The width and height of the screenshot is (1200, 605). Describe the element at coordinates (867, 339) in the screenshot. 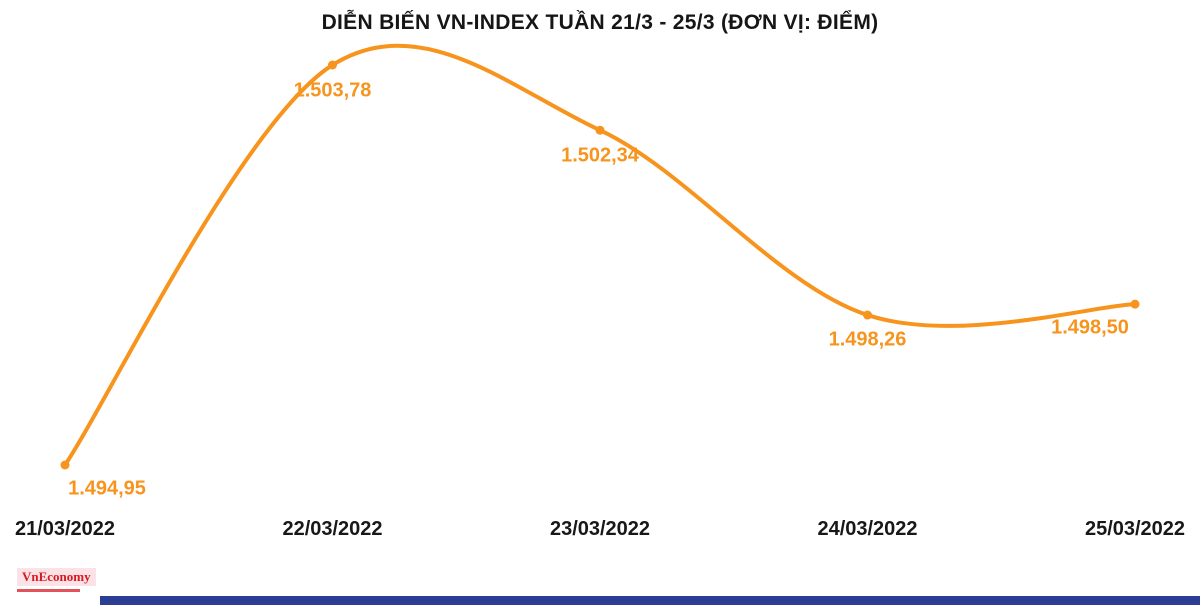

I see `data-point-label: 1.498,26` at that location.